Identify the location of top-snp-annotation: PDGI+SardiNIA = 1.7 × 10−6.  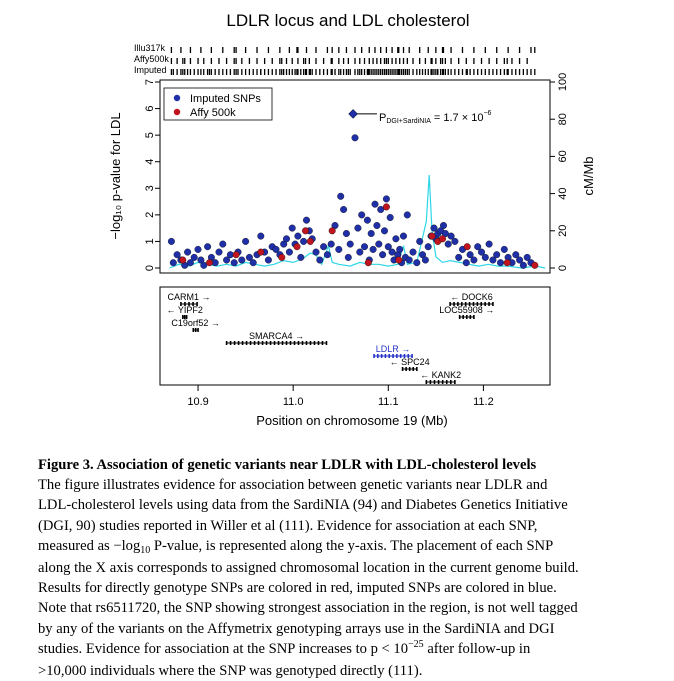
(424, 117).